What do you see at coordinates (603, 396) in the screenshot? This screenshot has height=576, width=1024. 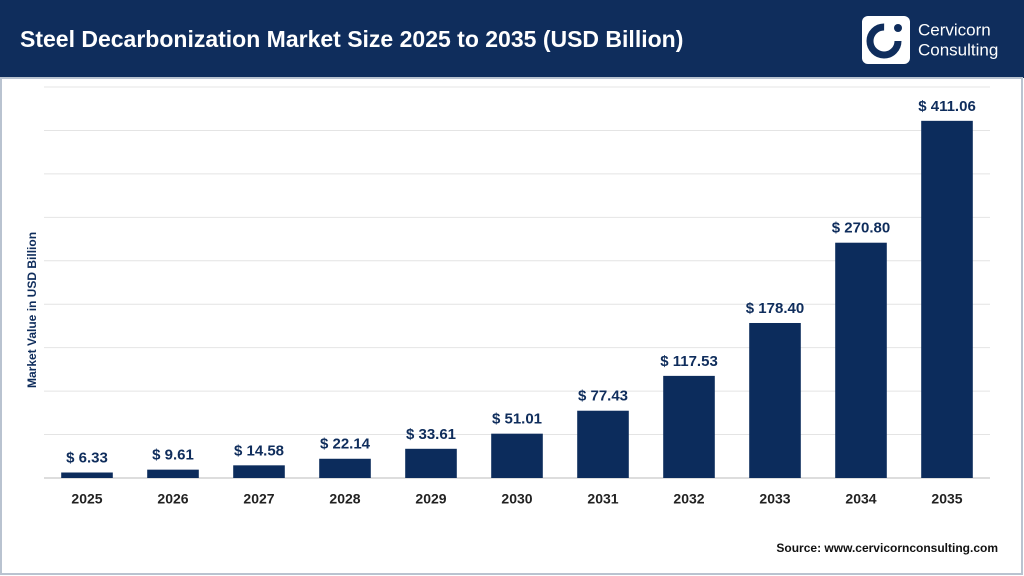 I see `value-label: $ 77.43` at bounding box center [603, 396].